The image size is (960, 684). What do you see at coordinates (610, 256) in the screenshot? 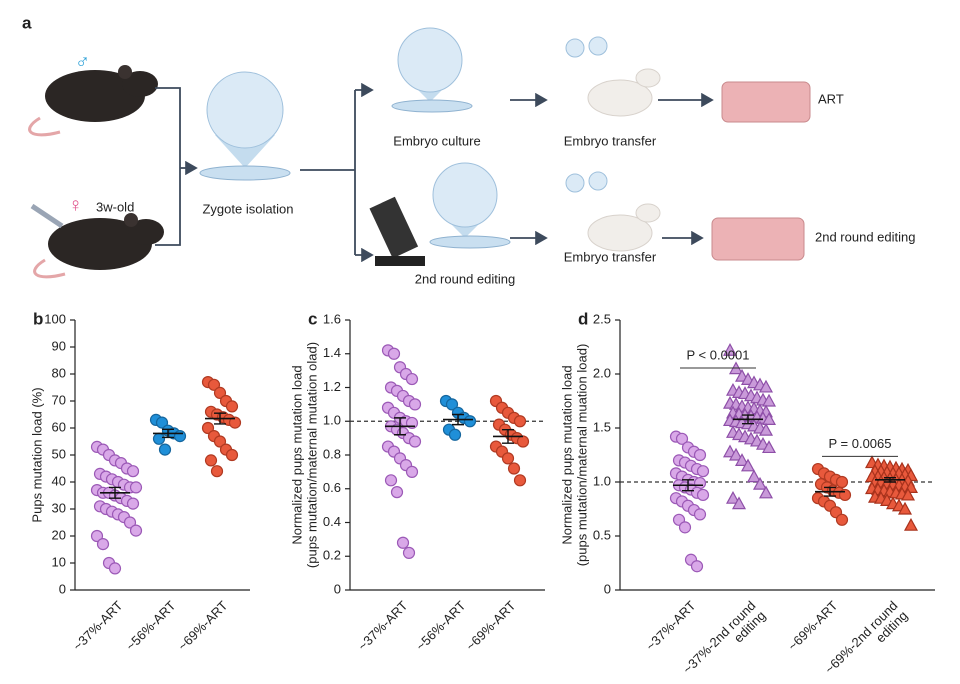
I see `label: Embryo transfer` at bounding box center [610, 256].